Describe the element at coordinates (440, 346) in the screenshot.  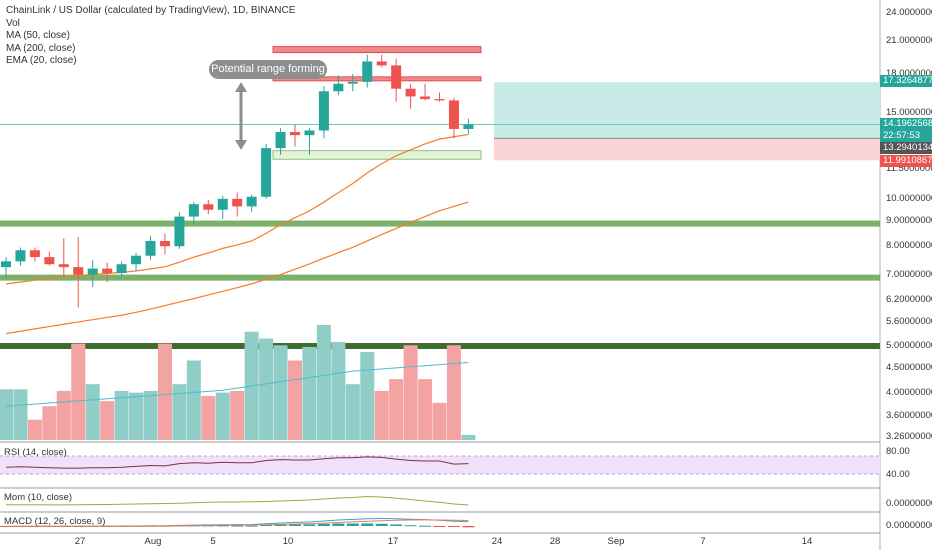
I see `support-band-strong` at that location.